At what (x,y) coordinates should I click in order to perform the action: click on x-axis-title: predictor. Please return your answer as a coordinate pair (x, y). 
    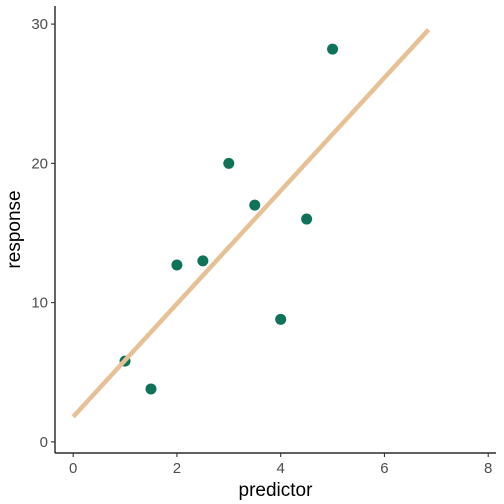
    Looking at the image, I should click on (276, 490).